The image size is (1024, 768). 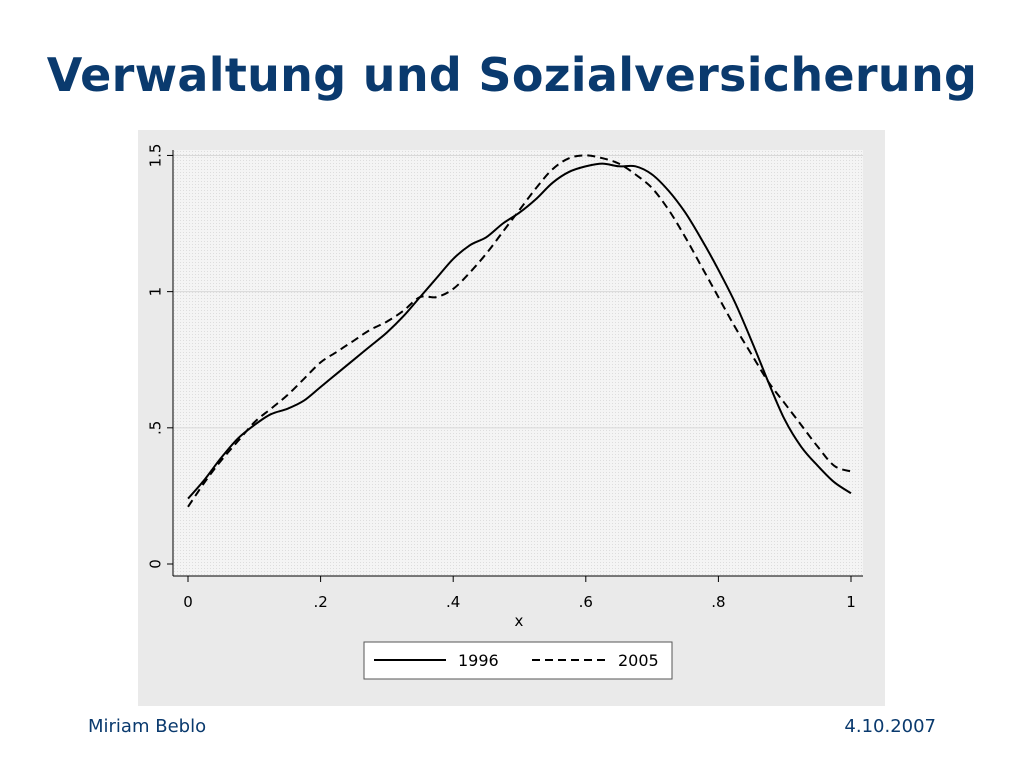 What do you see at coordinates (519, 593) in the screenshot?
I see `x-axis-ticks: 0 .2 .4 .6 .8 1` at bounding box center [519, 593].